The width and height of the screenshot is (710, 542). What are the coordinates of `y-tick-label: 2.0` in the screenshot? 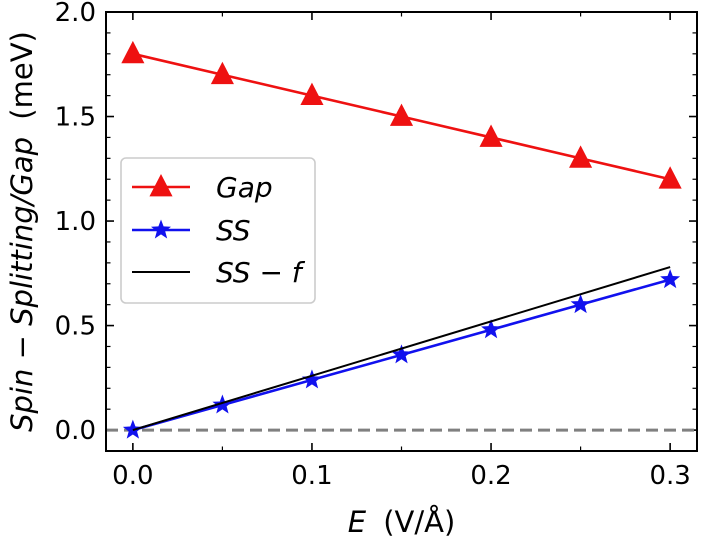 It's located at (75, 14).